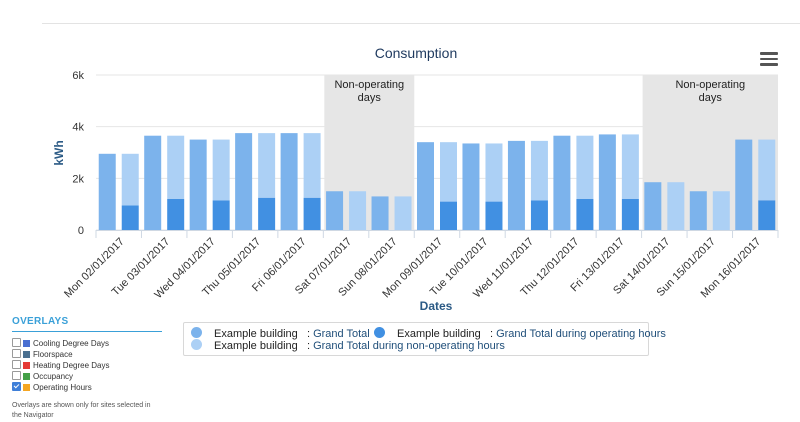 The height and width of the screenshot is (422, 800). I want to click on top-divider, so click(421, 23).